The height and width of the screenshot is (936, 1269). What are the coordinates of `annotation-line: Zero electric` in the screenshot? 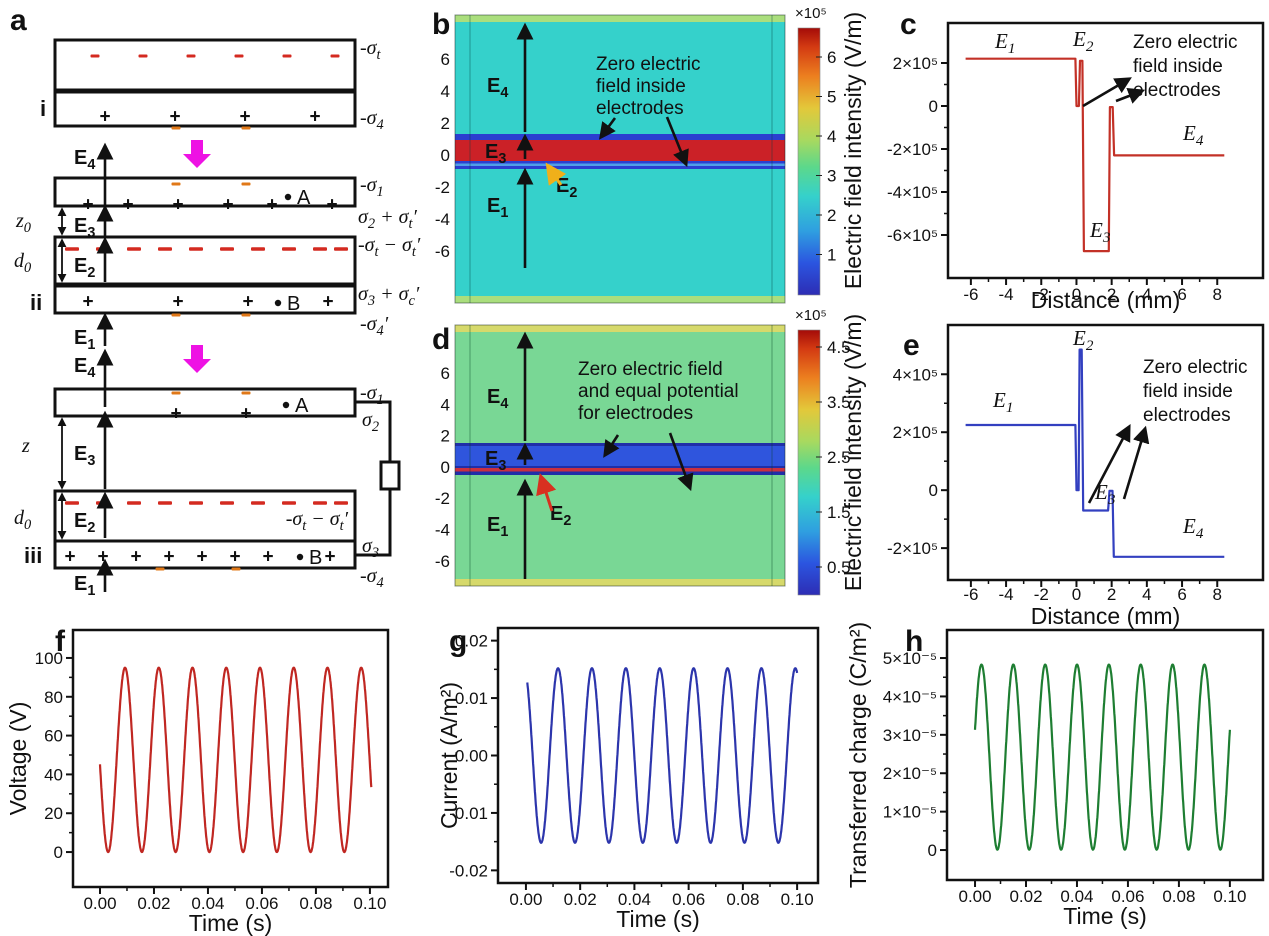 It's located at (1195, 367).